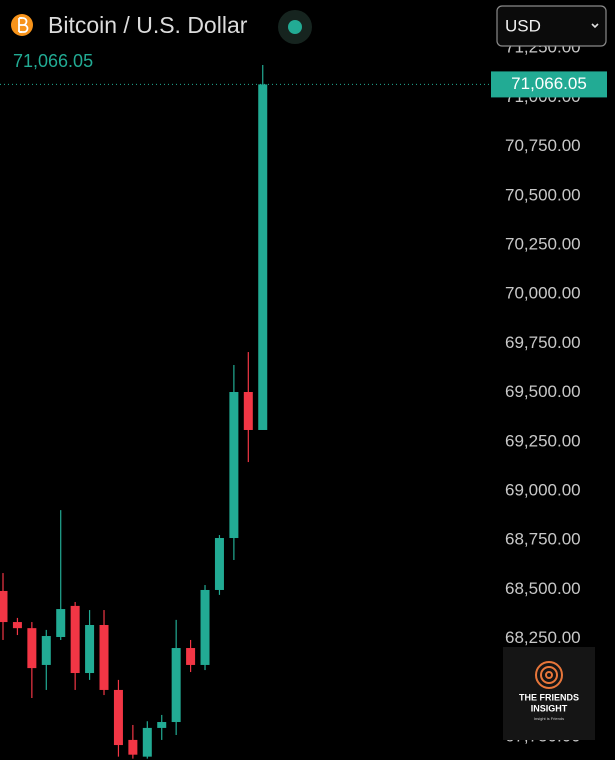  Describe the element at coordinates (543, 194) in the screenshot. I see `y-tick-label: 70,500.00` at that location.